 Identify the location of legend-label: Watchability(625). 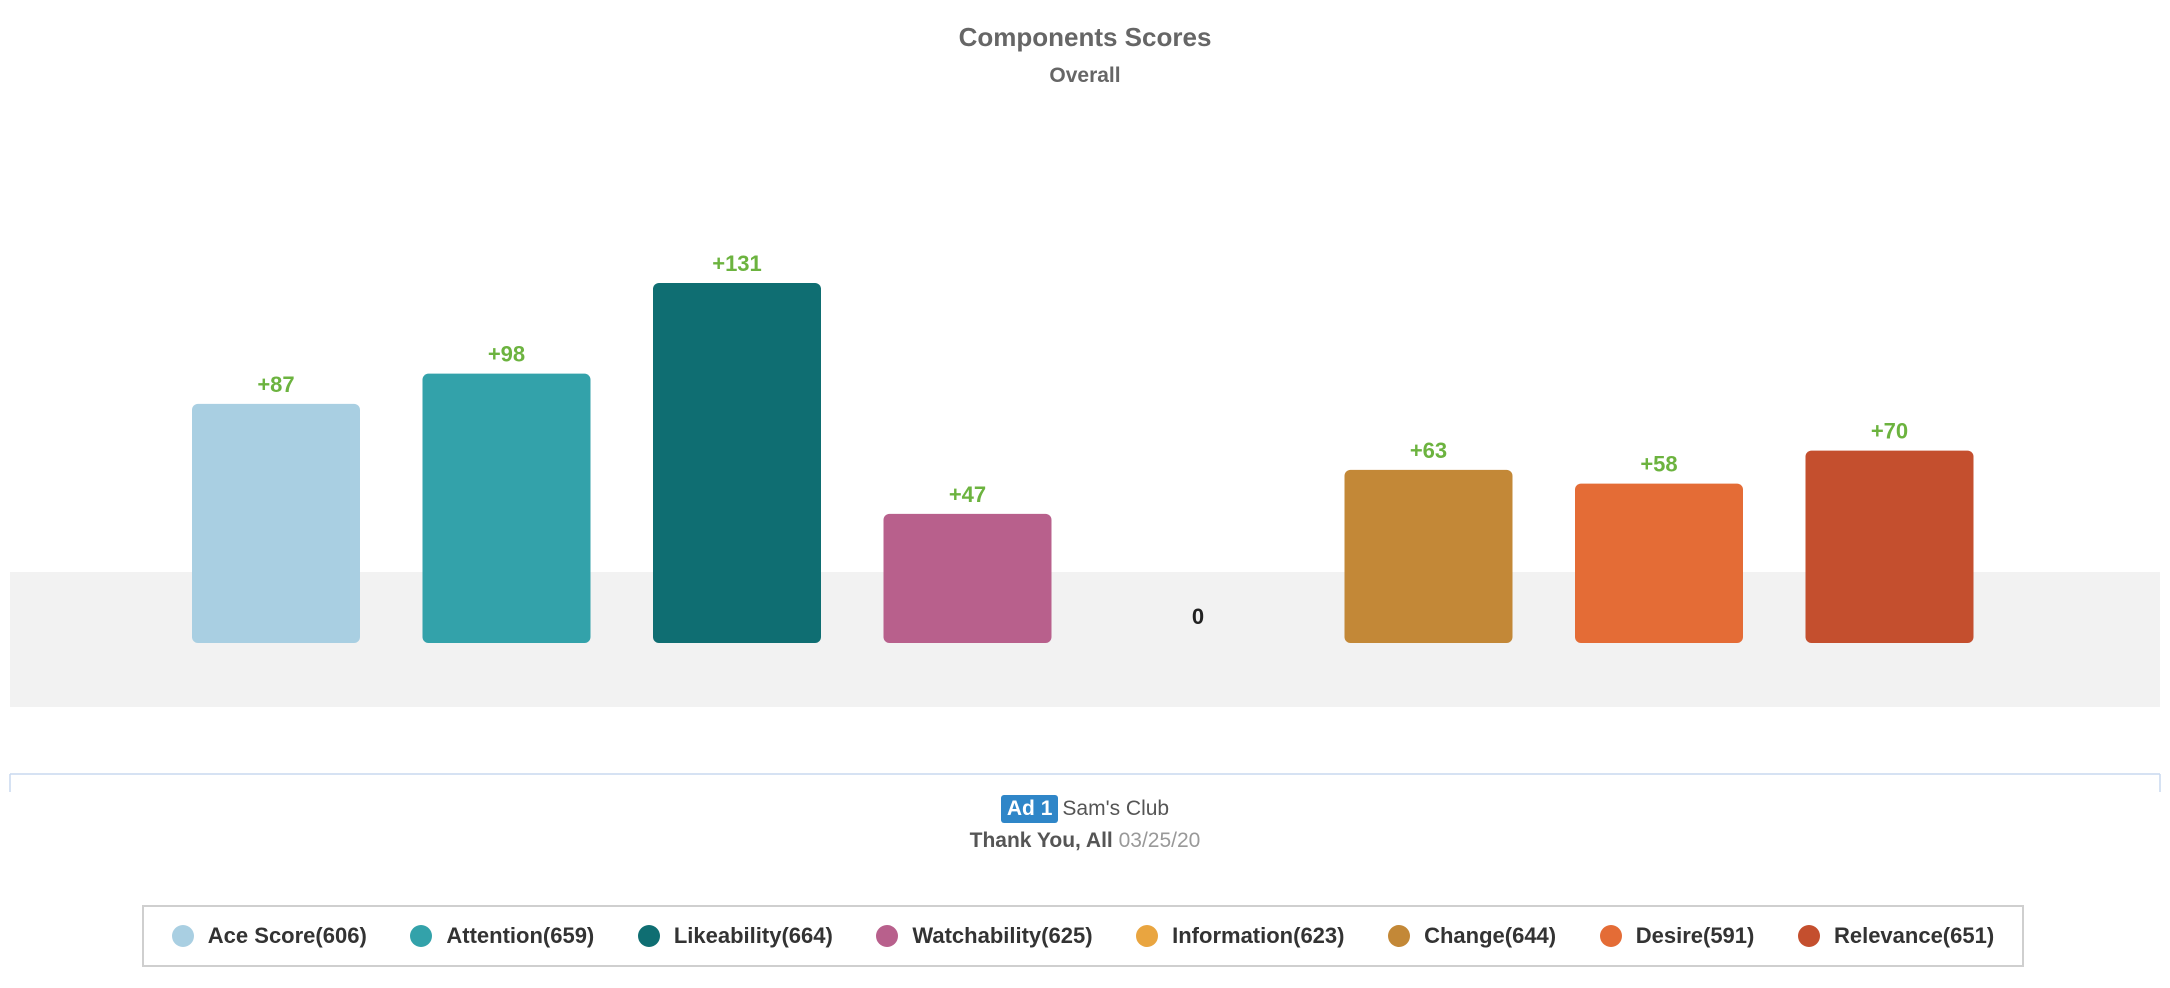
(1002, 935).